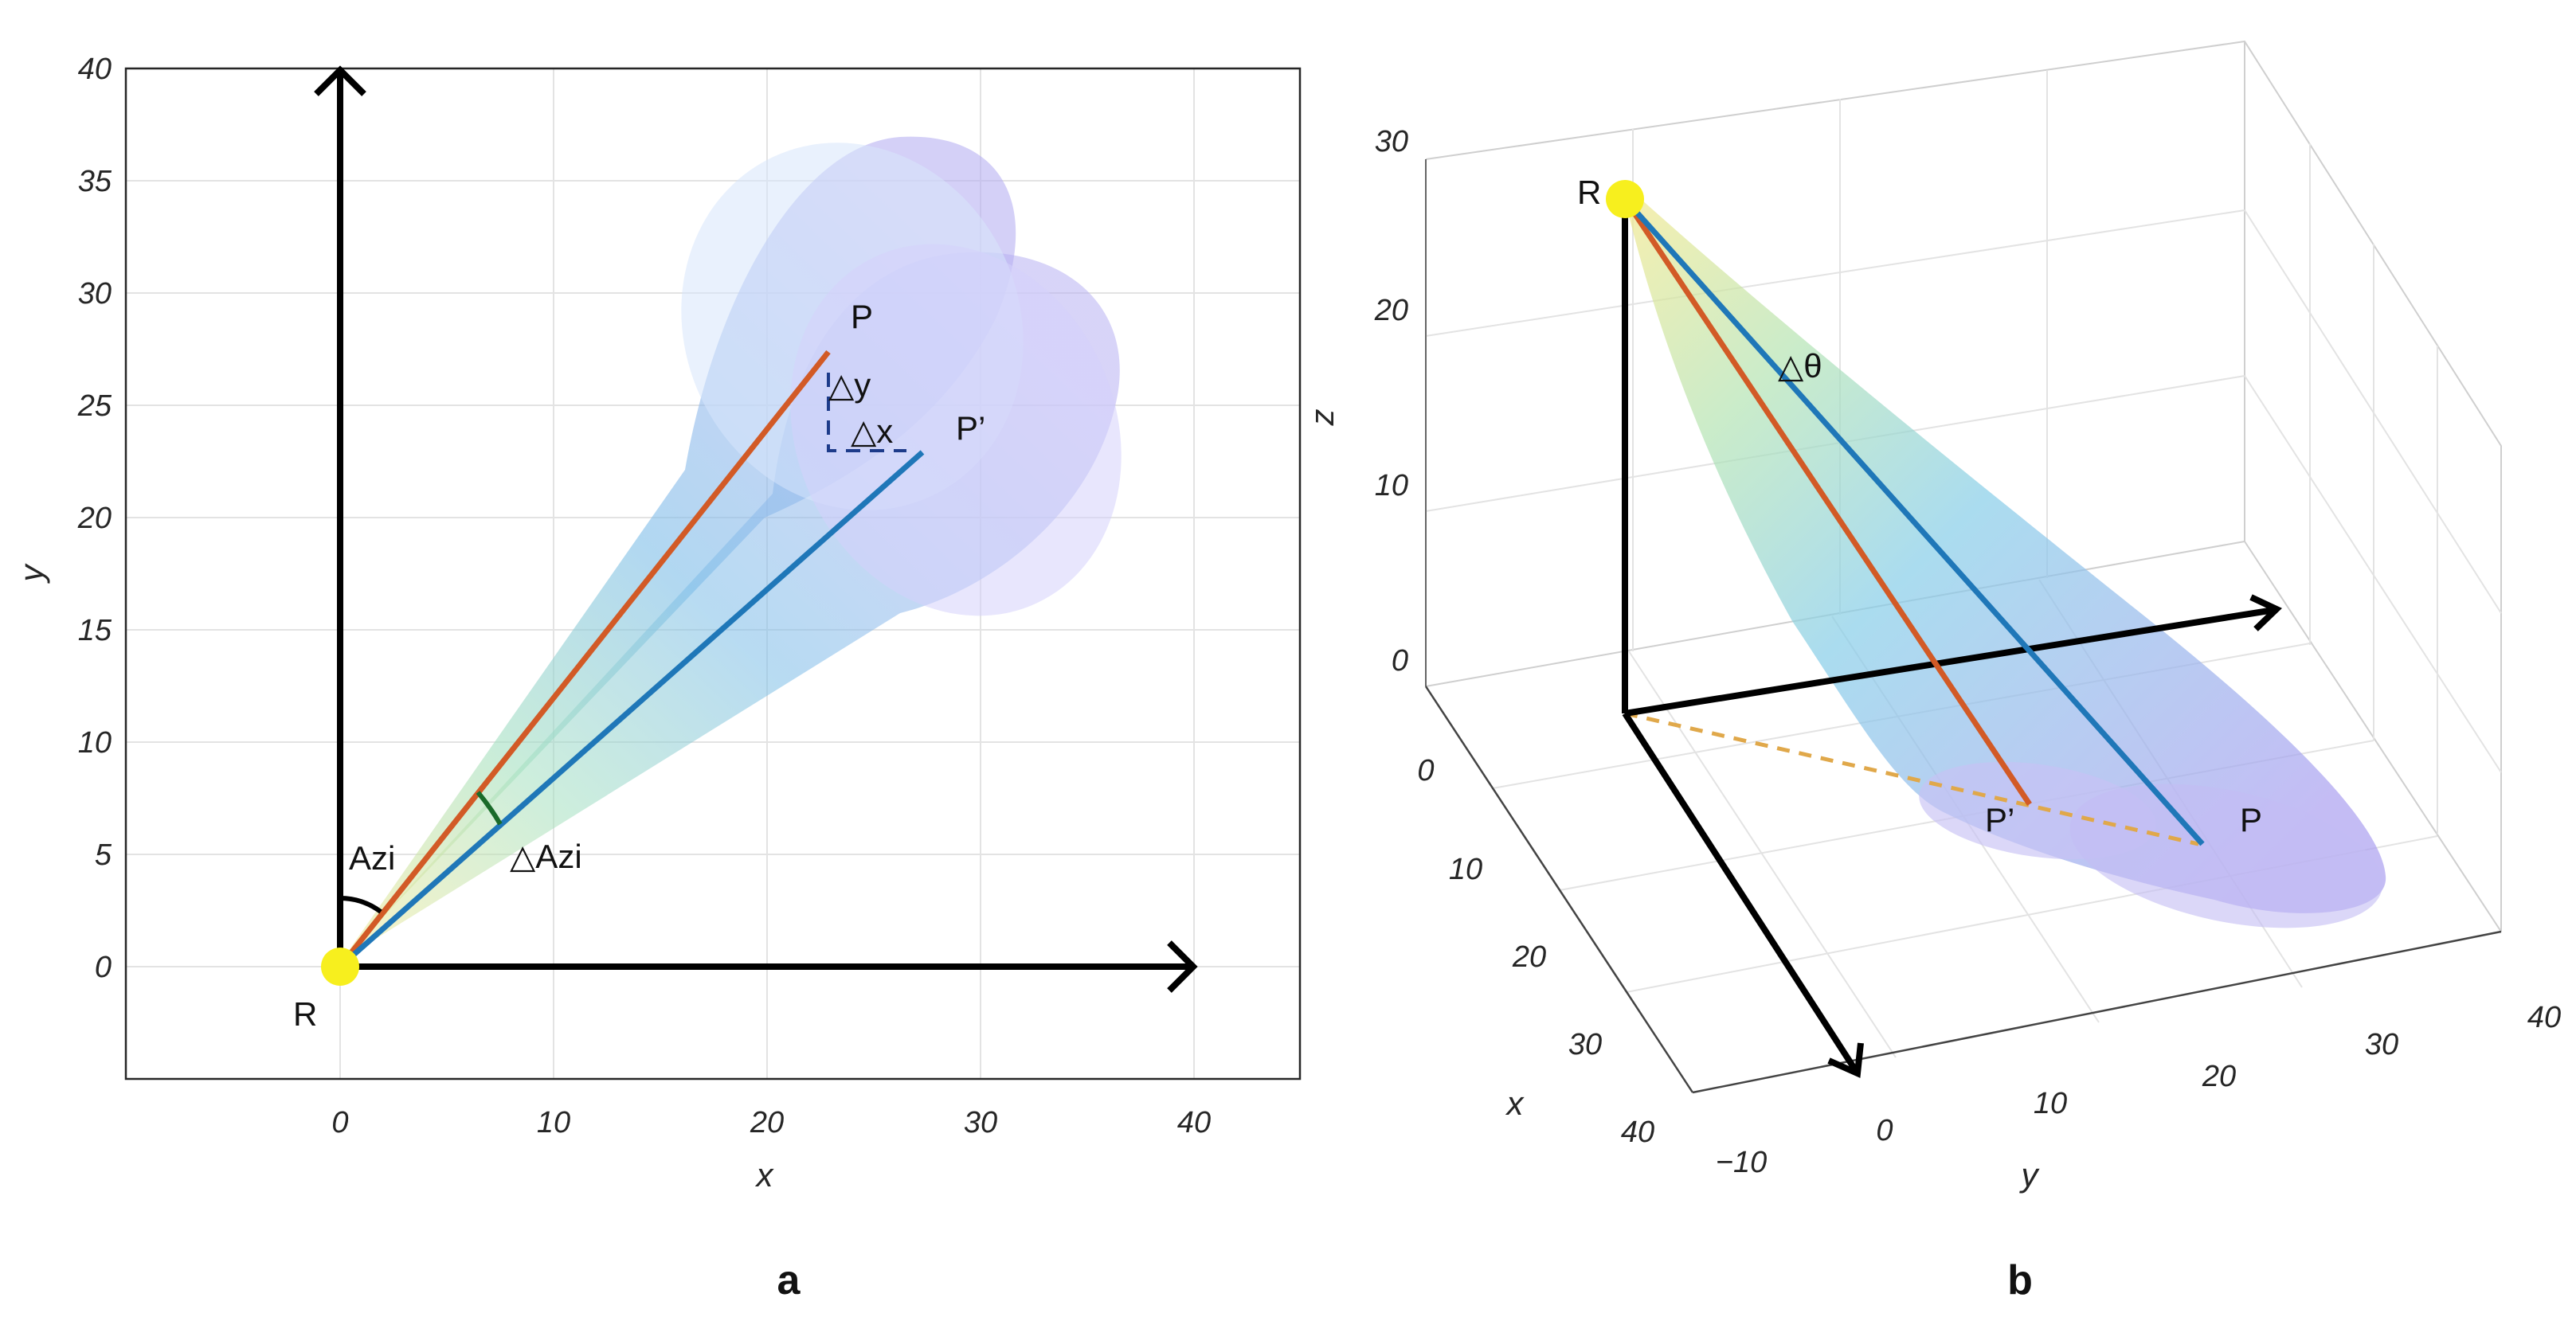 The image size is (2576, 1317). I want to click on panel-b-ytick: 40, so click(2544, 1017).